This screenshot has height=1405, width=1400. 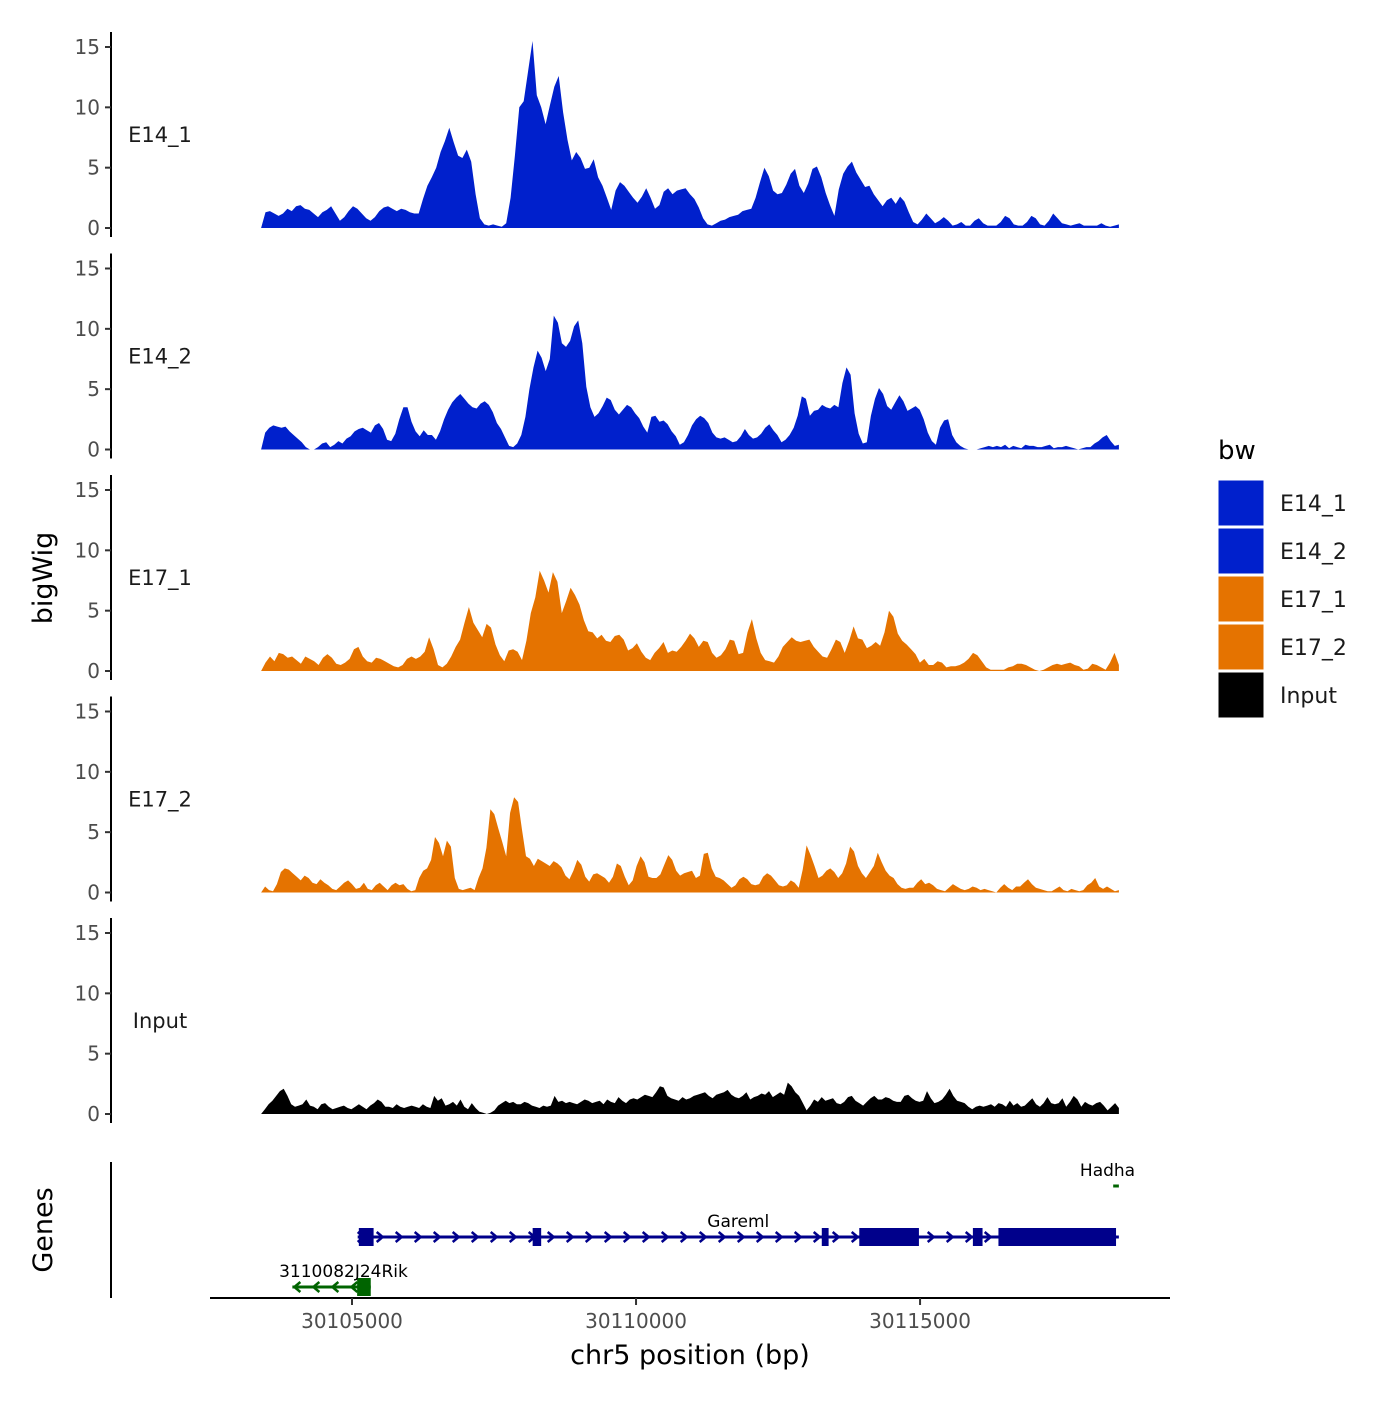 What do you see at coordinates (737, 1229) in the screenshot?
I see `gene-gareml: Gareml` at bounding box center [737, 1229].